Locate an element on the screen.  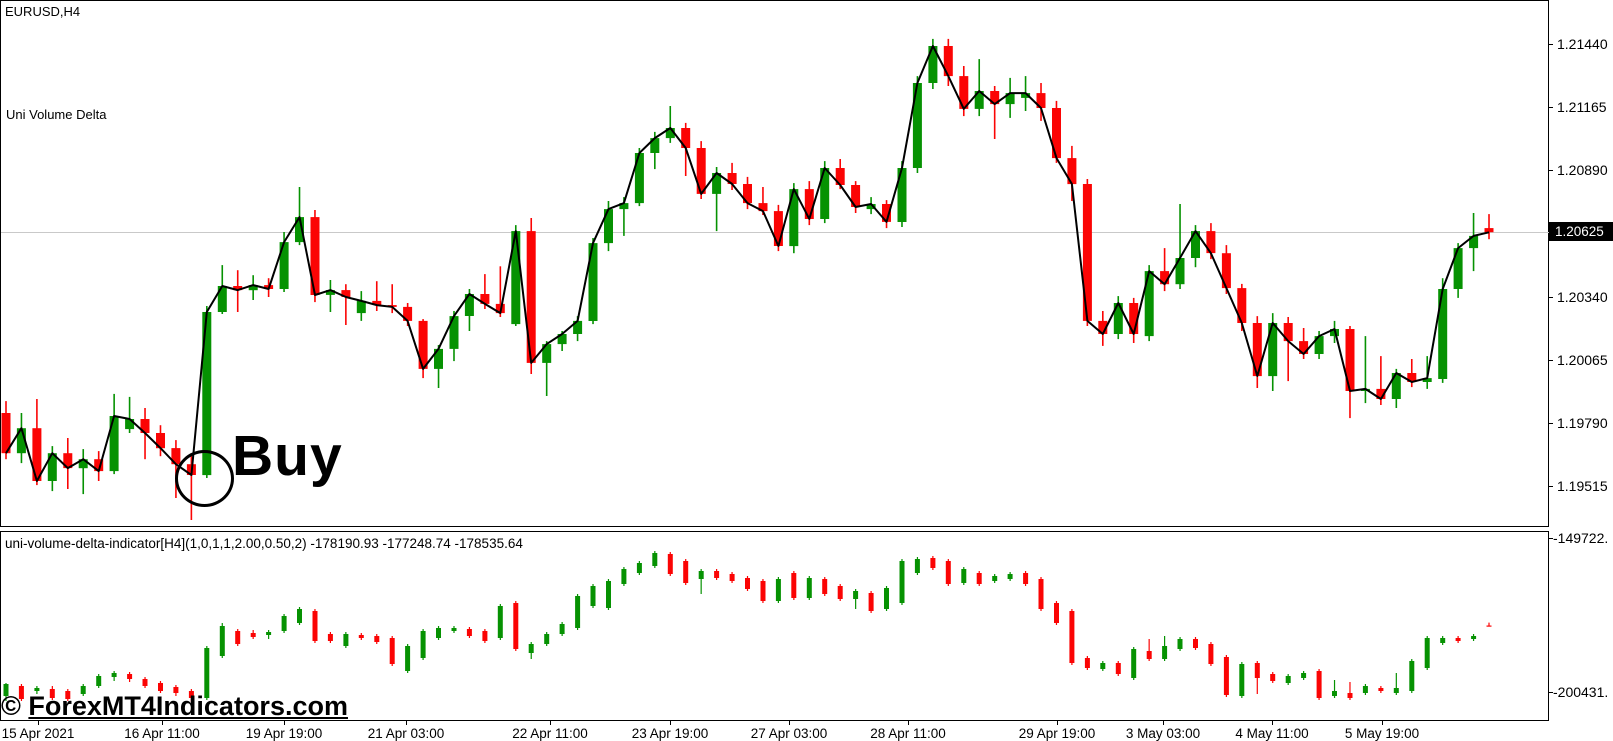
price-tick-label: 1.20340 is located at coordinates (1582, 297).